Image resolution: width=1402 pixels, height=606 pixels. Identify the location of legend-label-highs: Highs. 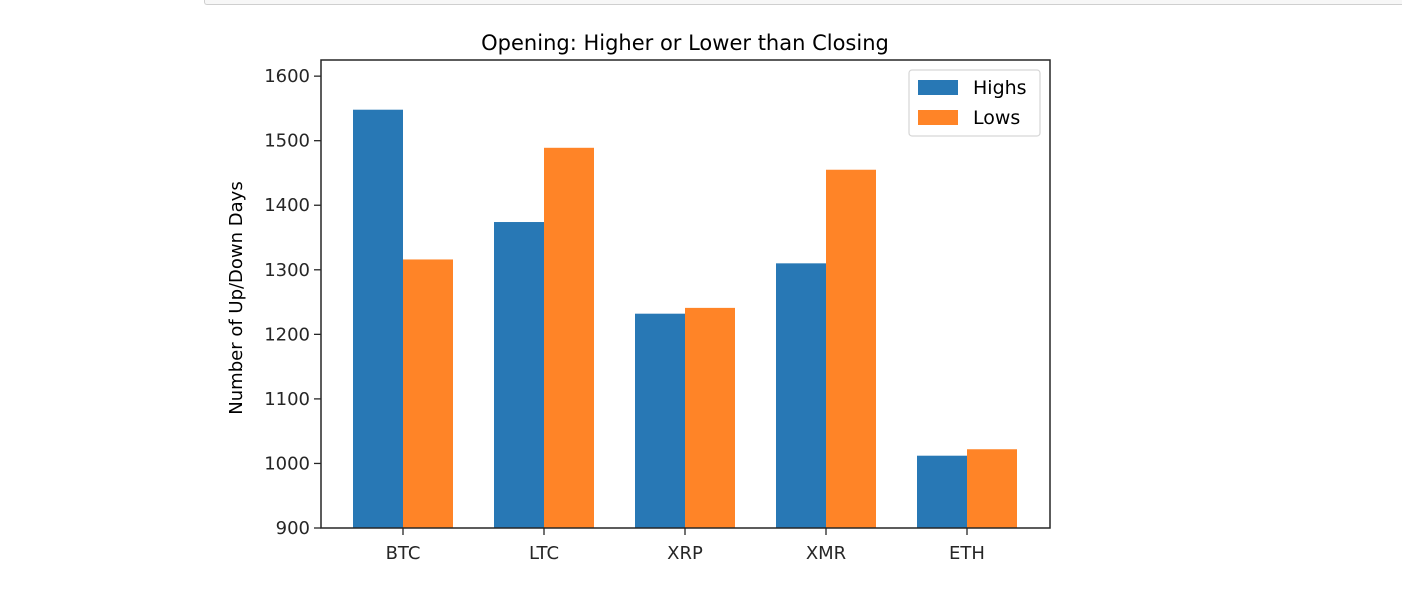
(1000, 88).